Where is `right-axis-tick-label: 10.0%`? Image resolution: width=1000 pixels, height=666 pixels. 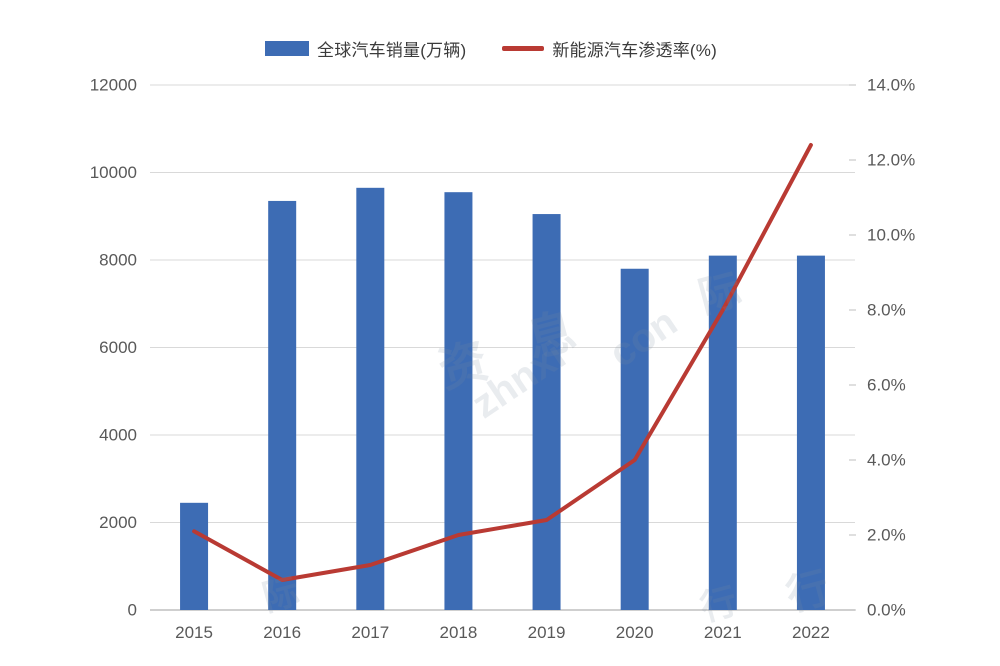
right-axis-tick-label: 10.0% is located at coordinates (891, 235).